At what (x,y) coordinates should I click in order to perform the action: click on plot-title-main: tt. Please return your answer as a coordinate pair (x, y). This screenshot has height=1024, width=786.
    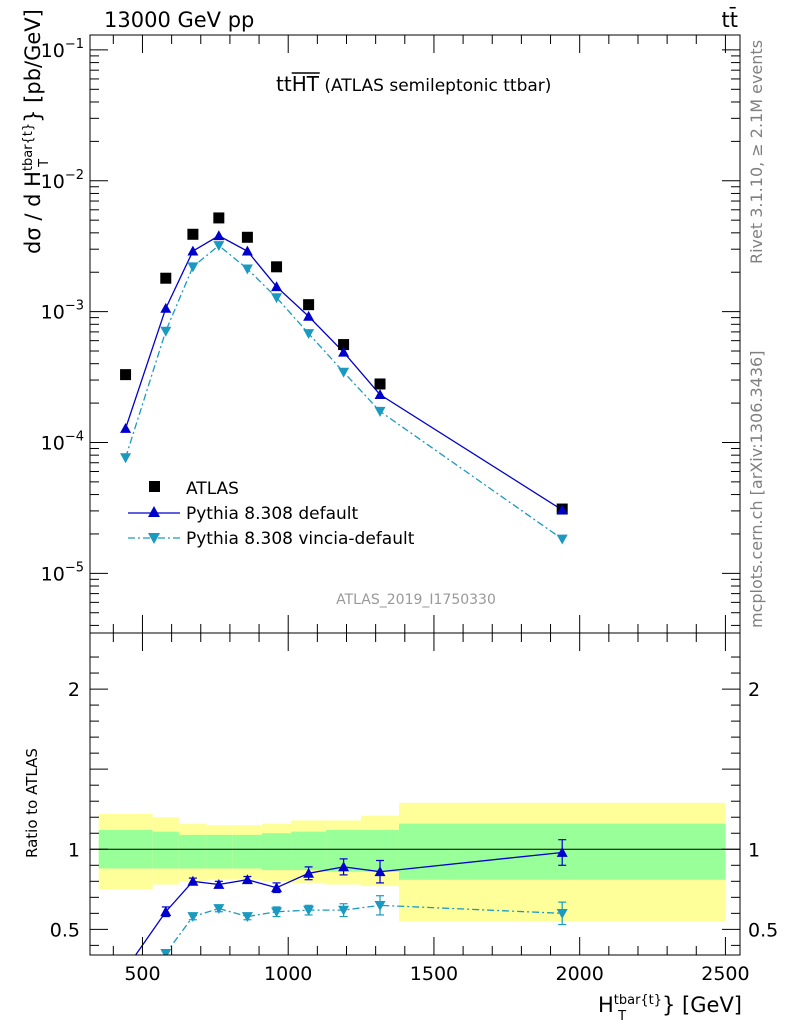
    Looking at the image, I should click on (284, 84).